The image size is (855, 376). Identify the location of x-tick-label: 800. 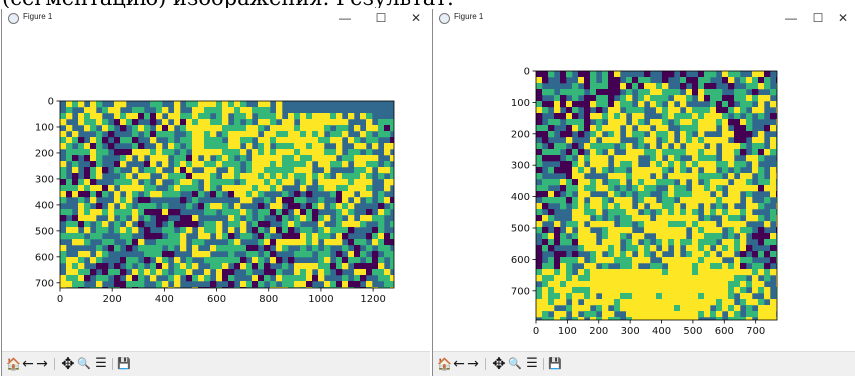
(268, 299).